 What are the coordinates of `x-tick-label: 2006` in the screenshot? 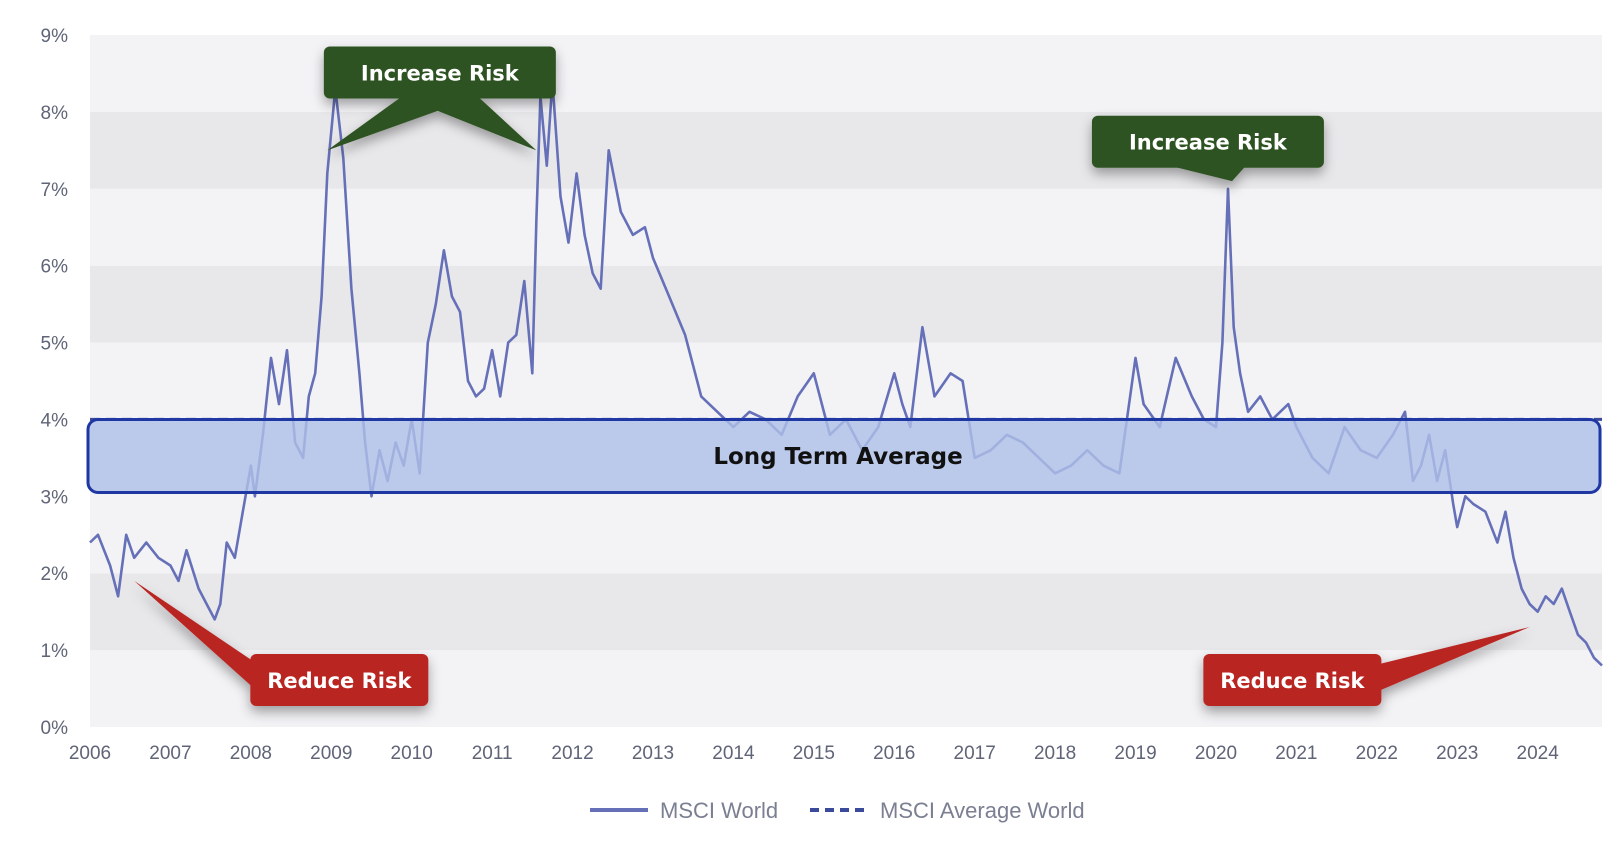 It's located at (90, 753).